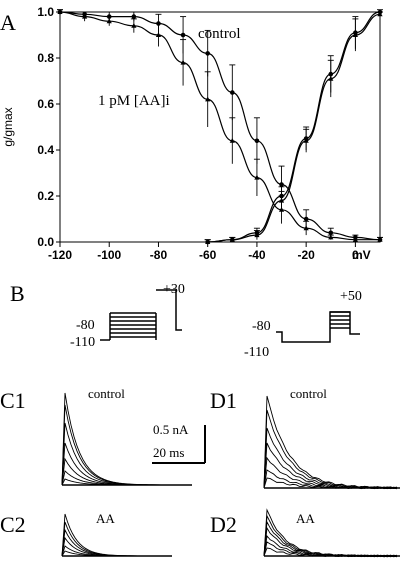  What do you see at coordinates (219, 34) in the screenshot?
I see `annotation-control: control` at bounding box center [219, 34].